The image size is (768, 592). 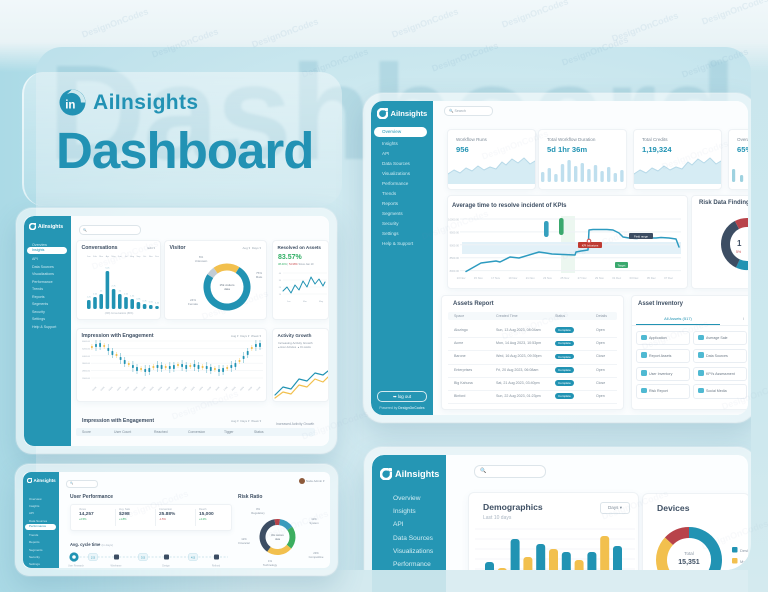 What do you see at coordinates (108, 256) in the screenshot?
I see `svg-text: Apr` at bounding box center [108, 256].